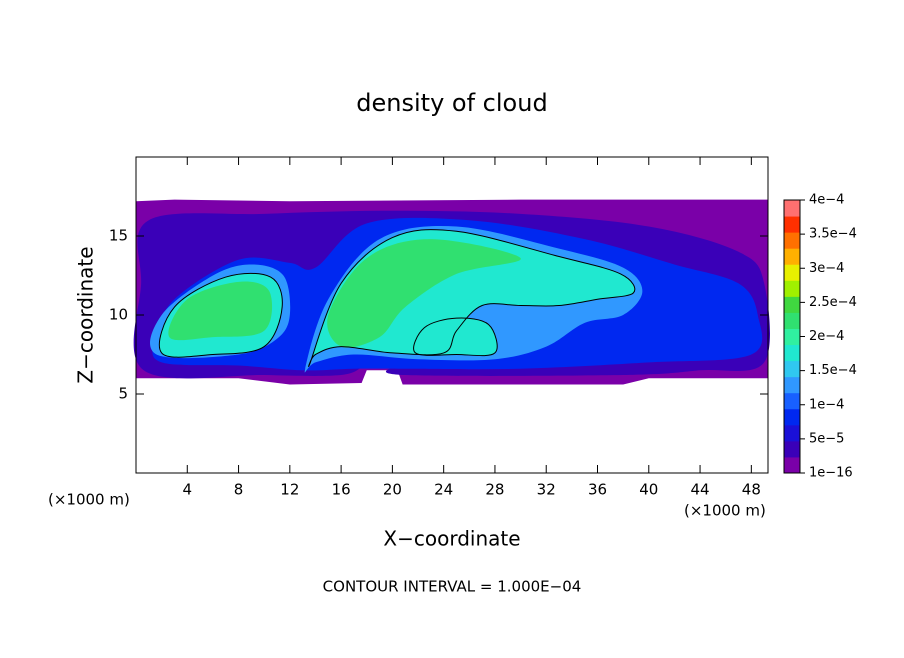 This screenshot has height=658, width=904. Describe the element at coordinates (826, 268) in the screenshot. I see `colorbar-label: 3e−4` at that location.